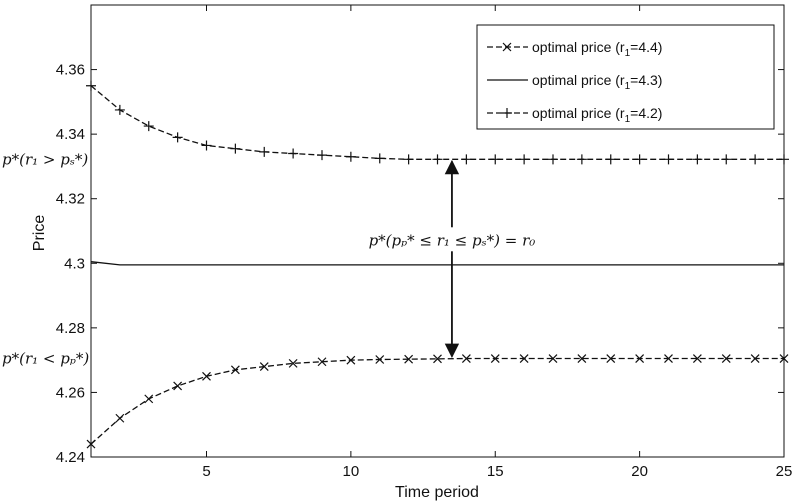 Image resolution: width=794 pixels, height=504 pixels. Describe the element at coordinates (597, 115) in the screenshot. I see `legend-entry-label: optimal price (r1=4.2)` at that location.